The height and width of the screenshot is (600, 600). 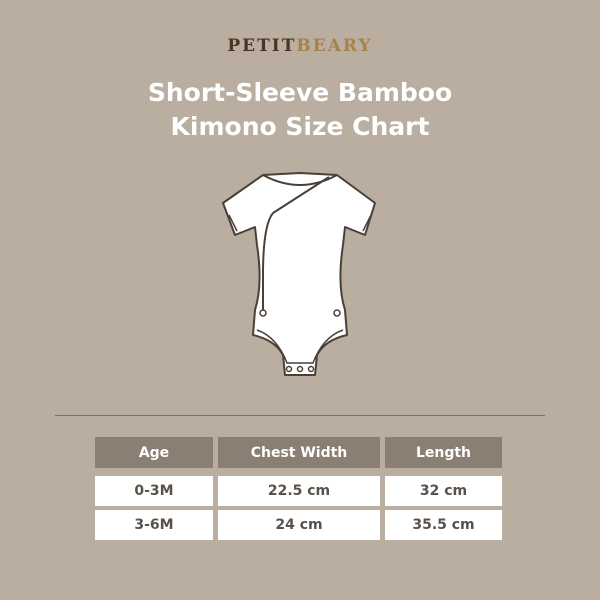 What do you see at coordinates (300, 415) in the screenshot?
I see `divider` at bounding box center [300, 415].